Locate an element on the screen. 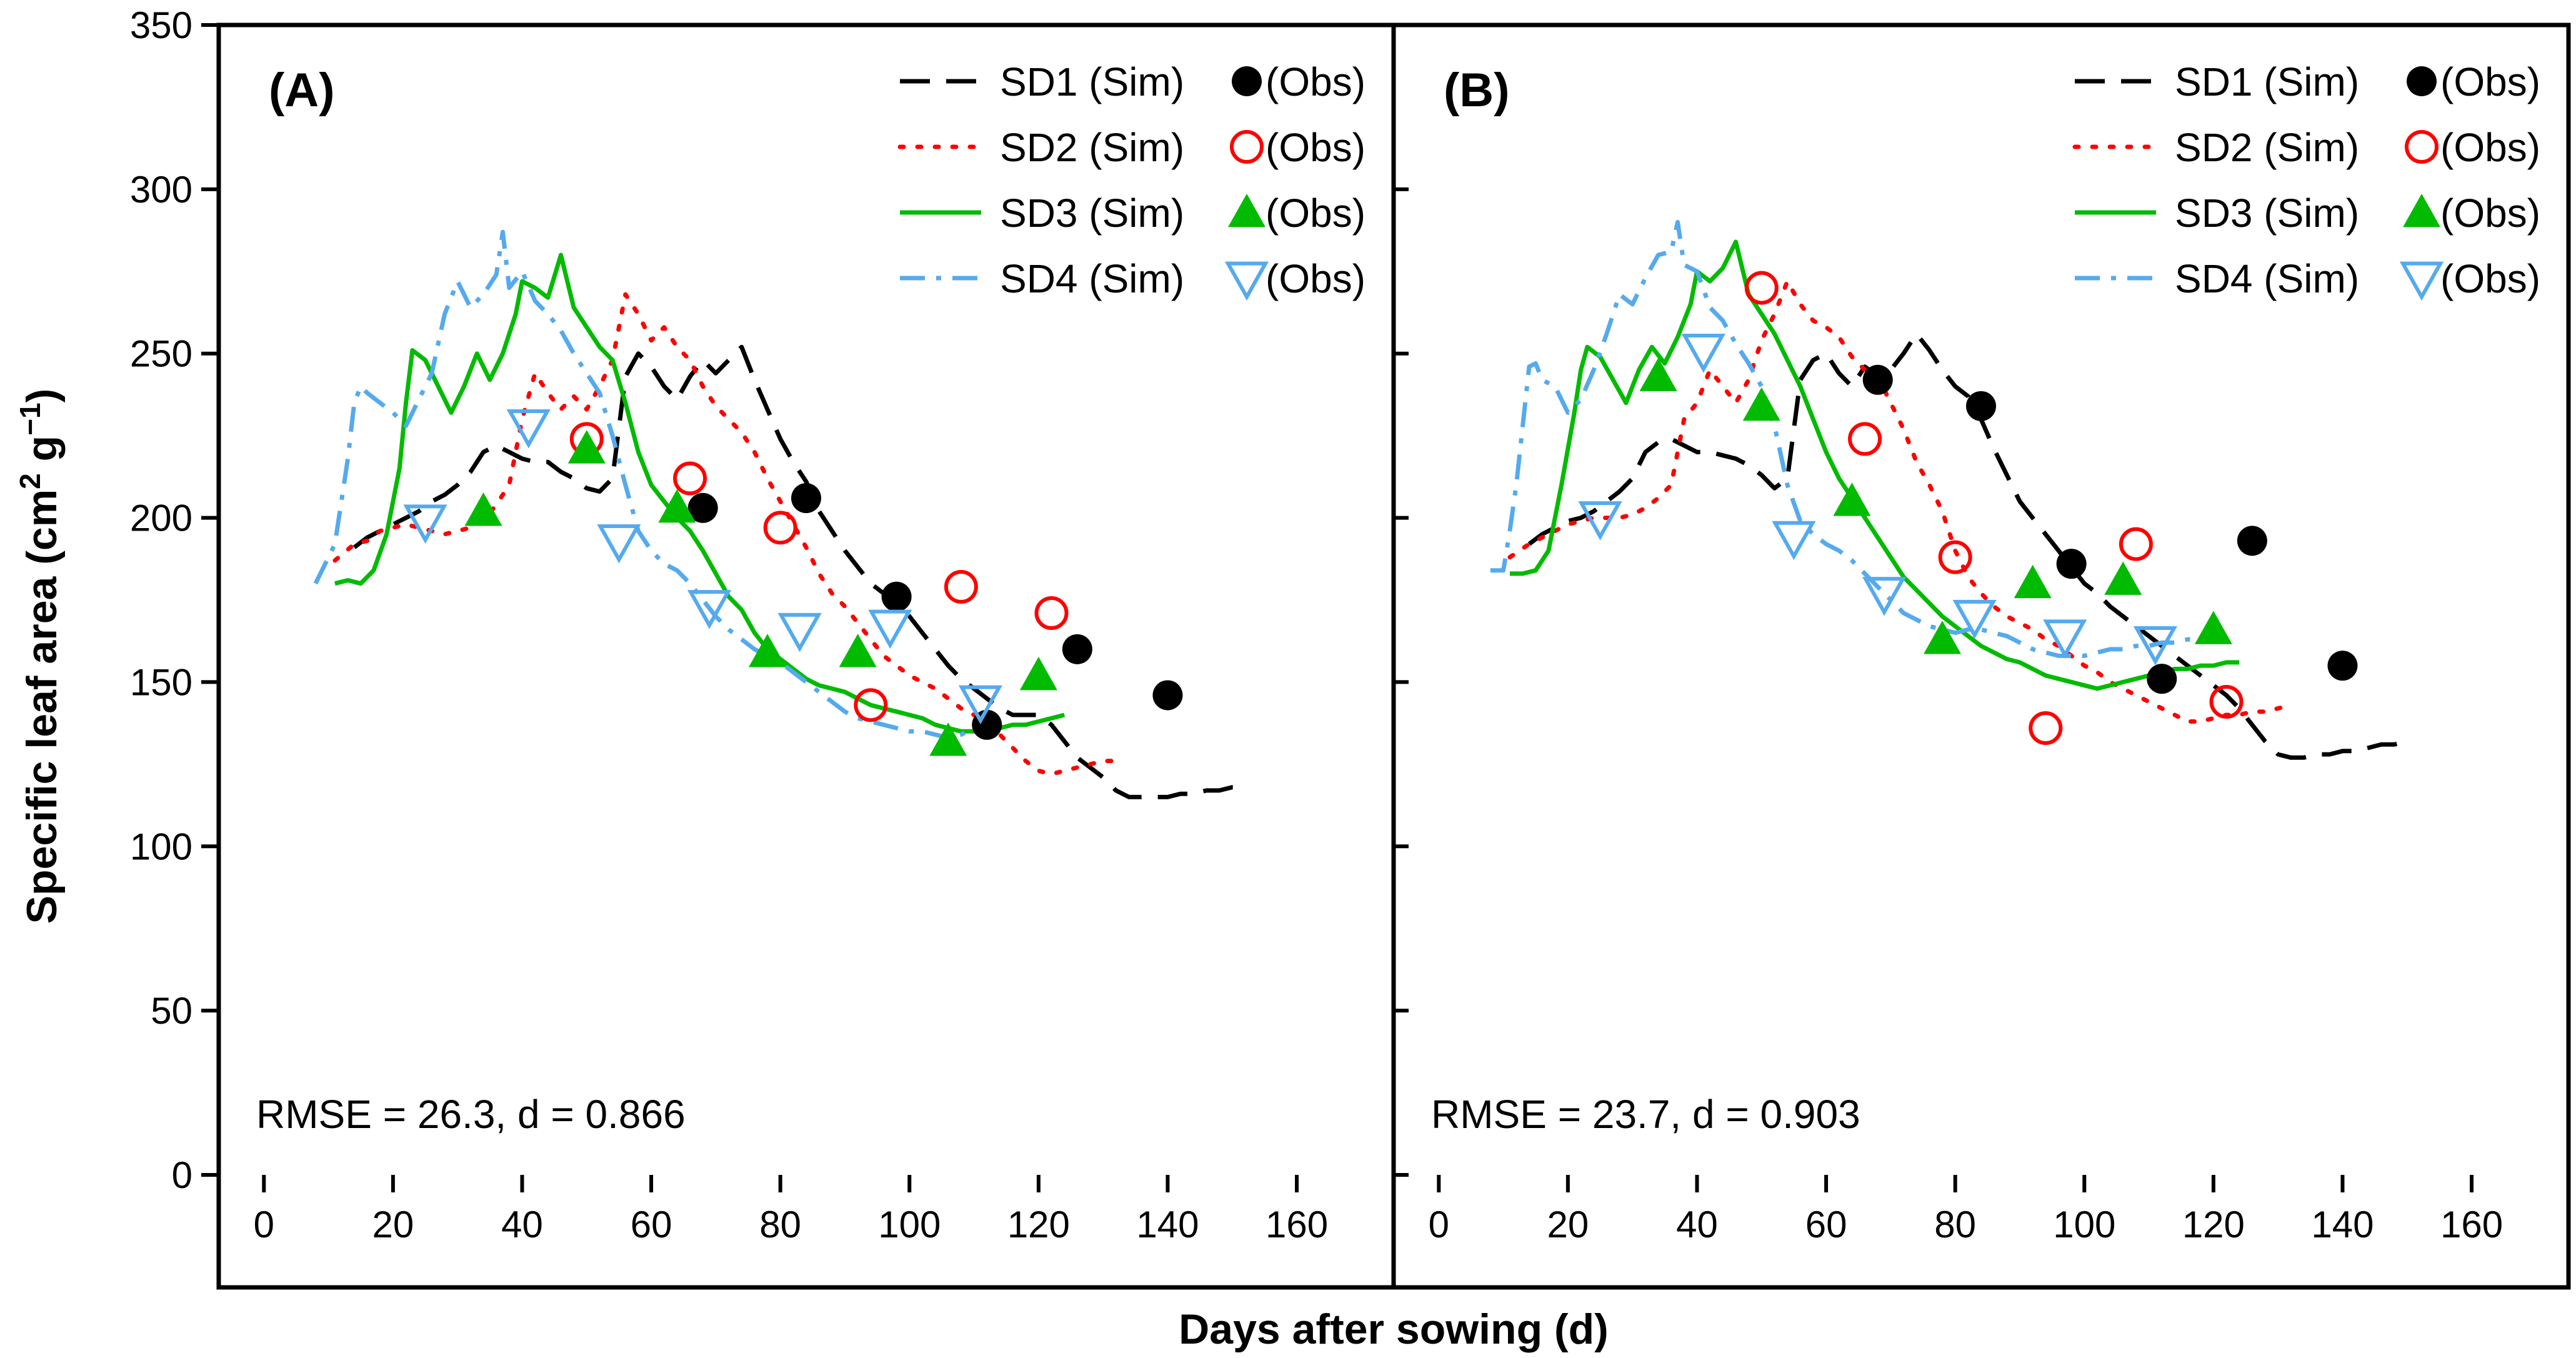  x-tick-label: 0 is located at coordinates (264, 1225).